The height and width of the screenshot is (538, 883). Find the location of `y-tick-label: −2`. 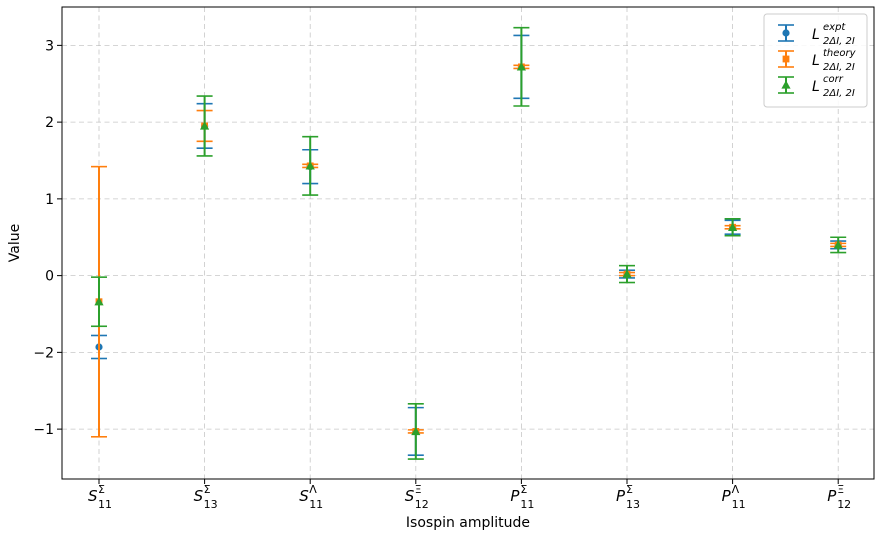

y-tick-label: −2 is located at coordinates (43, 353).